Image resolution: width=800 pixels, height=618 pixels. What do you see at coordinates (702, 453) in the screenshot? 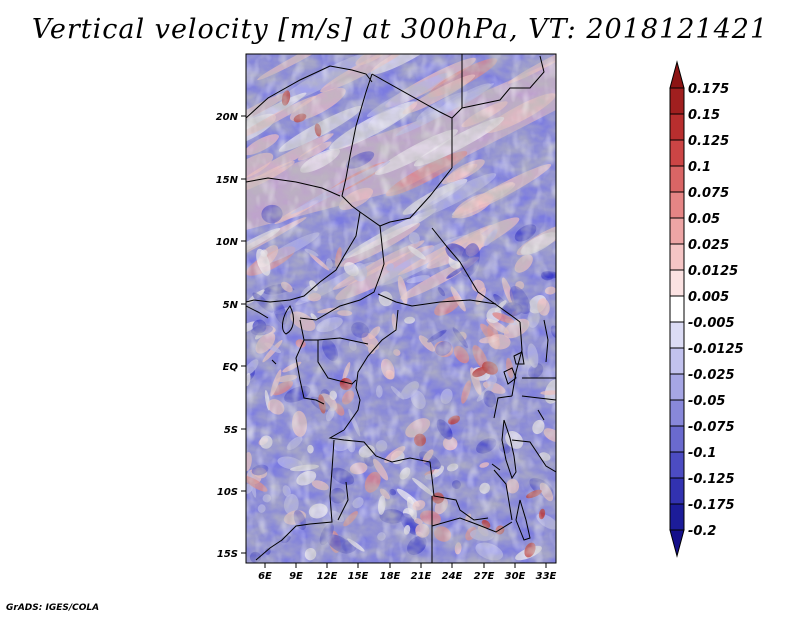
I see `colorbar-tick-label: -0.1` at bounding box center [702, 453].